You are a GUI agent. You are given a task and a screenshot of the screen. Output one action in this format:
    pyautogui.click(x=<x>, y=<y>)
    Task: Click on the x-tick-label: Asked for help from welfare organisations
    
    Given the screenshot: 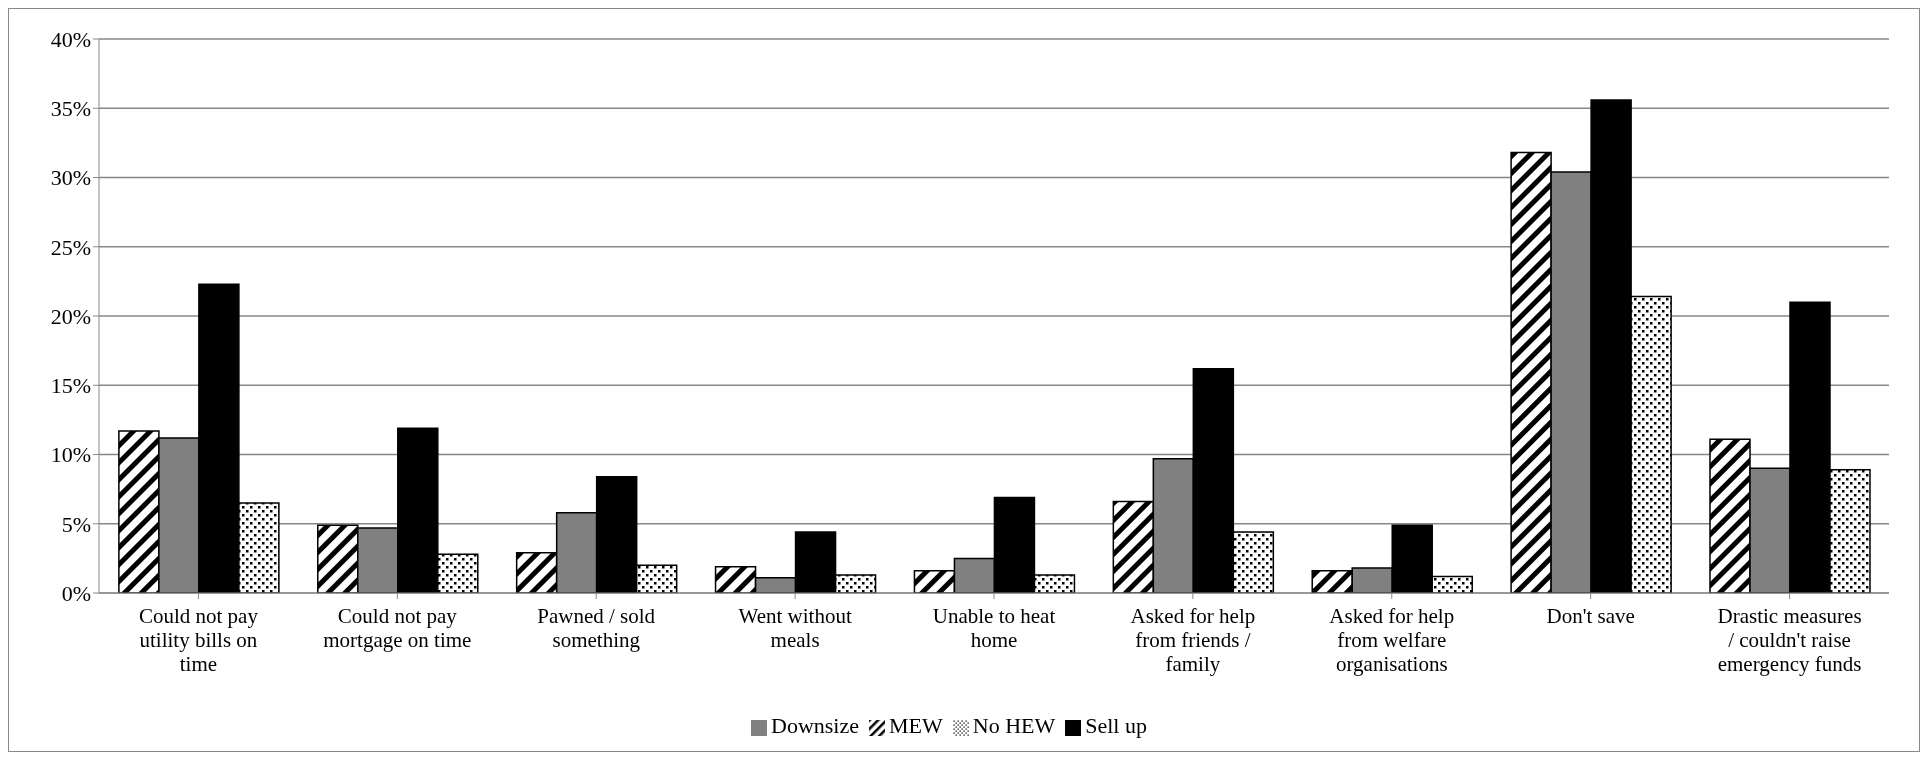 What is the action you would take?
    pyautogui.click(x=1392, y=640)
    